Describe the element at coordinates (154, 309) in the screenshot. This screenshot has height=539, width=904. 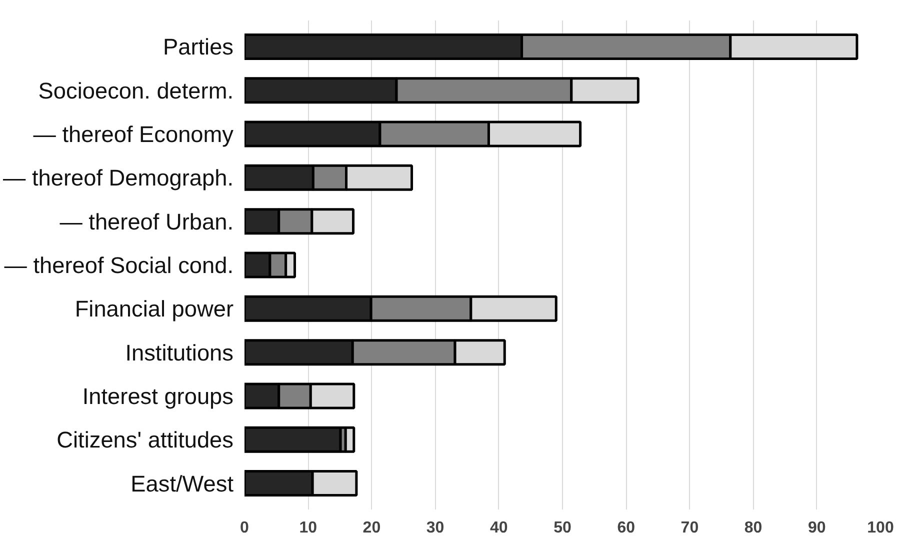
I see `y-tick-label: Financial power` at that location.